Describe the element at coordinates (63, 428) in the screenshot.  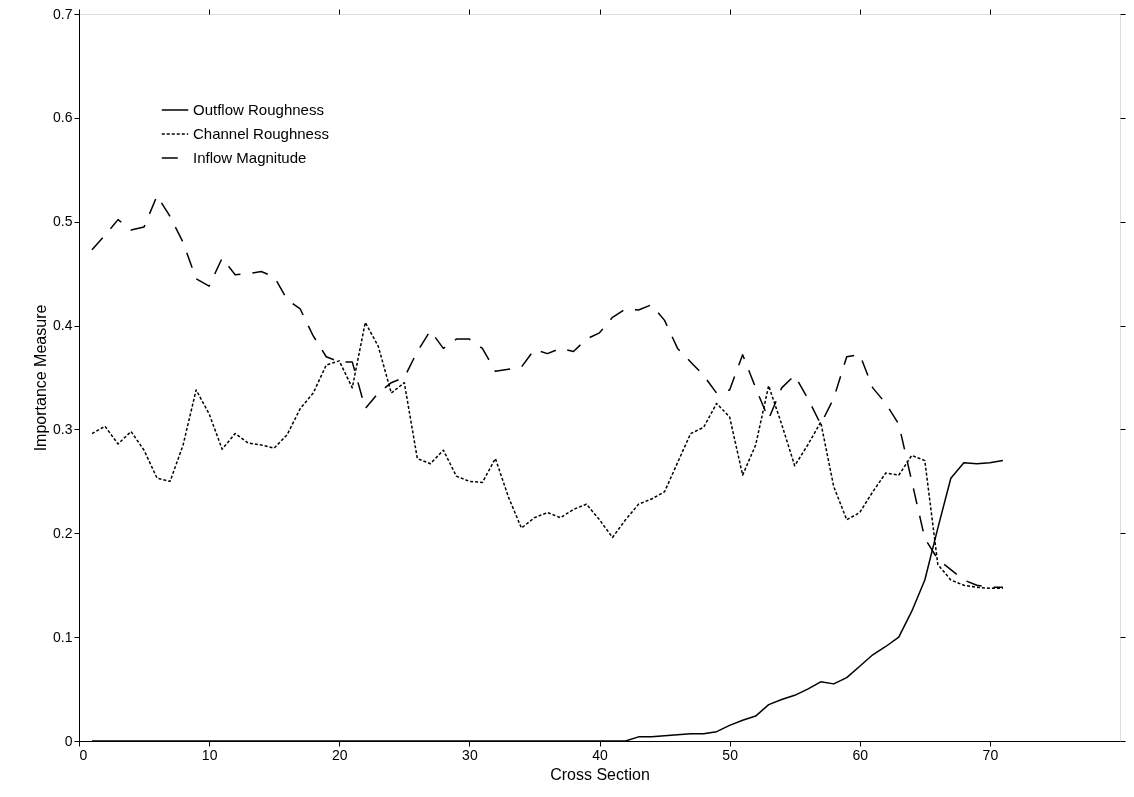
I see `y-tick-label: 0.3` at that location.